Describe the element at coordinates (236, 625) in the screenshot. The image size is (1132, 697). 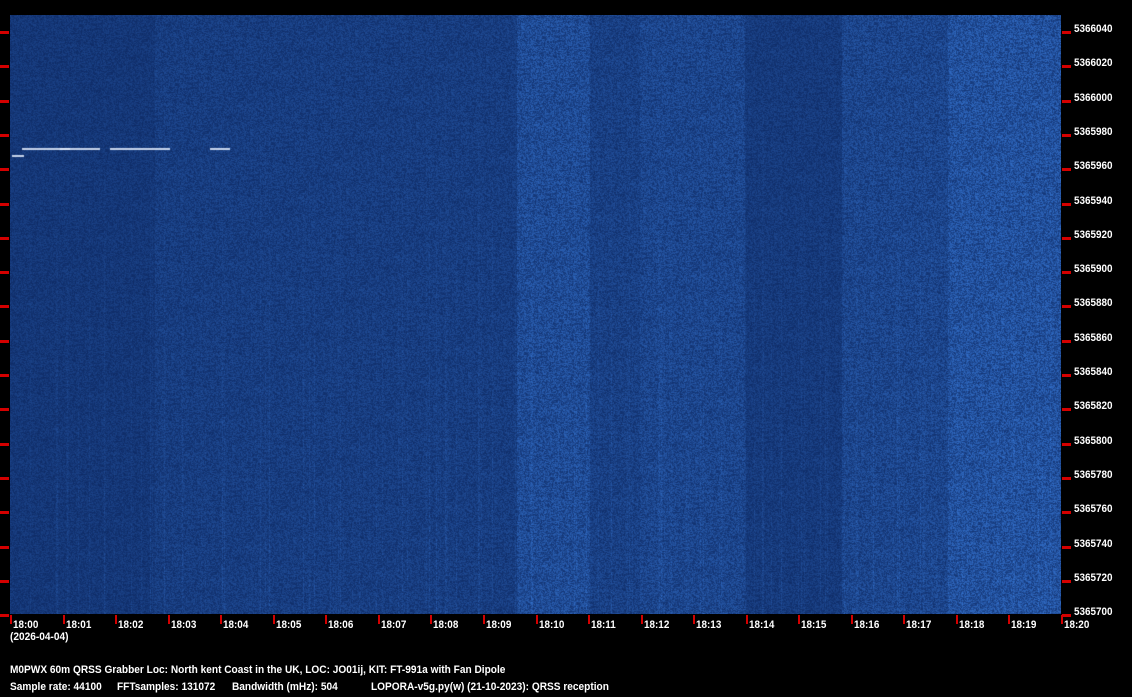
I see `time-label: 18:04` at that location.